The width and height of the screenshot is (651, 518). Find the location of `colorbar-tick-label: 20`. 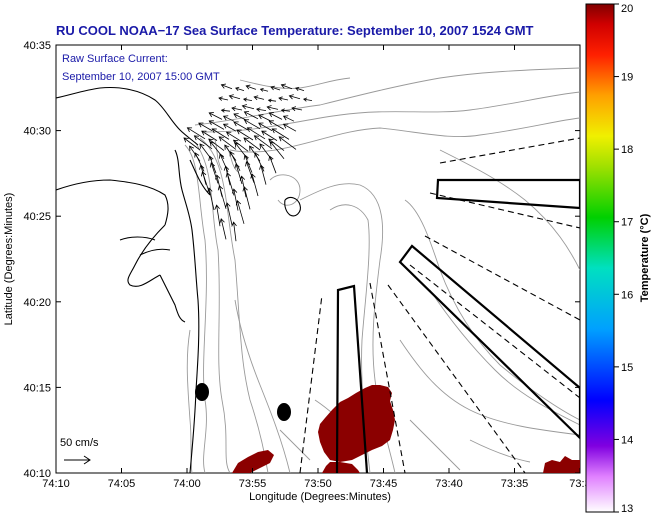

colorbar-tick-label: 20 is located at coordinates (627, 9).